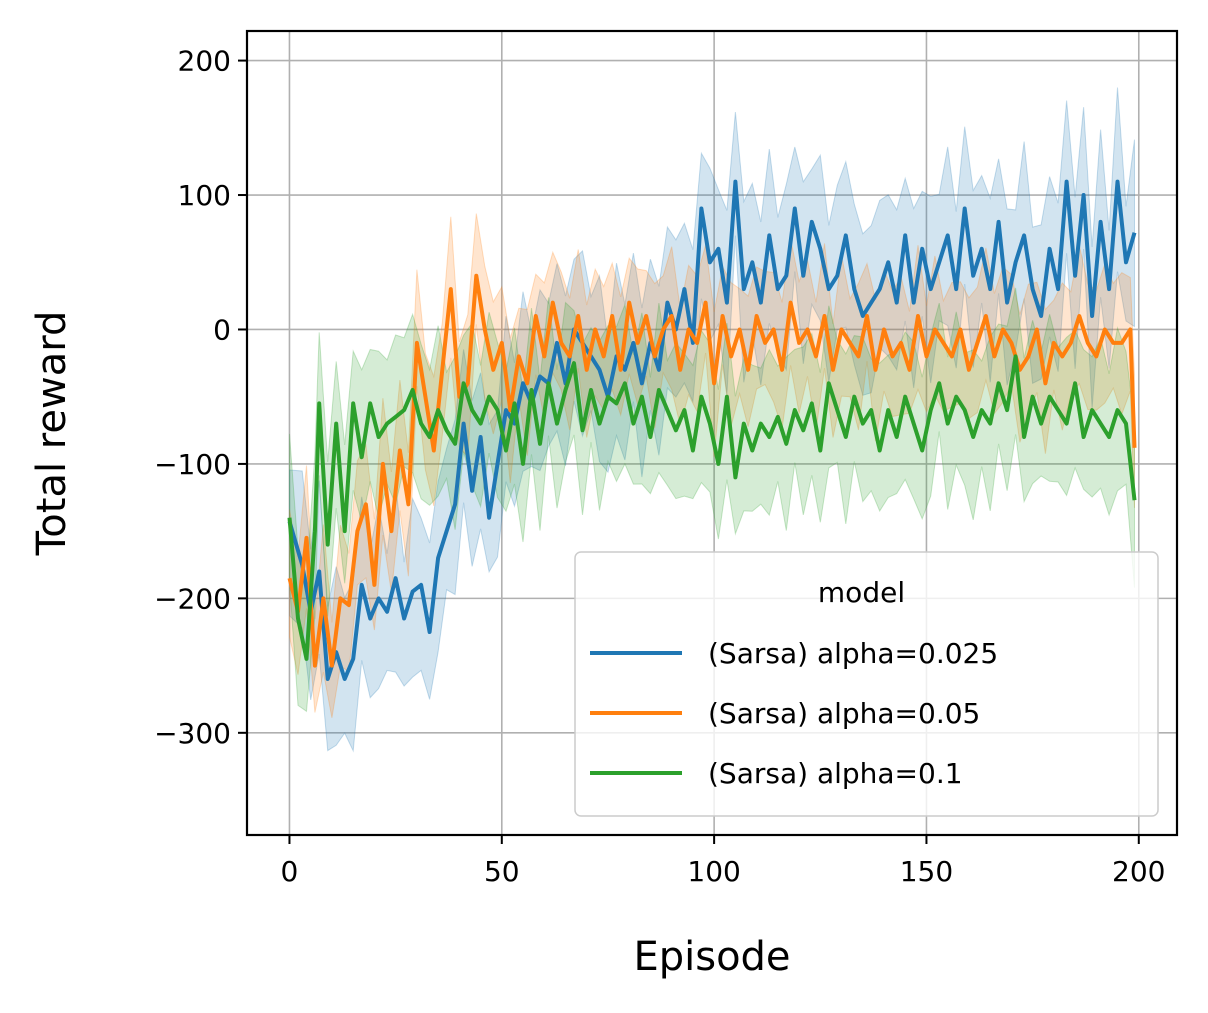 This screenshot has height=1013, width=1208. Describe the element at coordinates (711, 957) in the screenshot. I see `x-axis-label: Episode` at that location.